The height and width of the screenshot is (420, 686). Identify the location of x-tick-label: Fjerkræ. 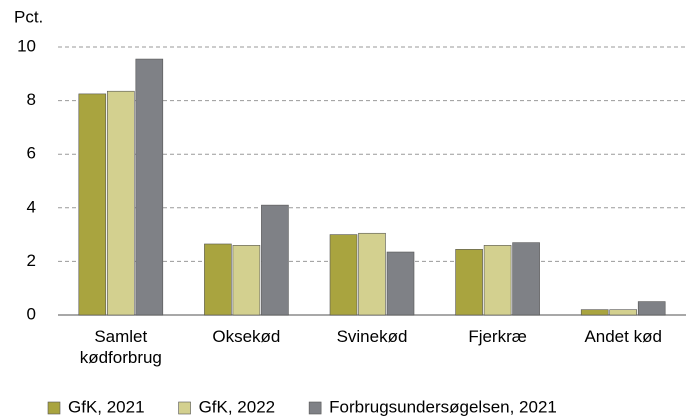
(497, 336).